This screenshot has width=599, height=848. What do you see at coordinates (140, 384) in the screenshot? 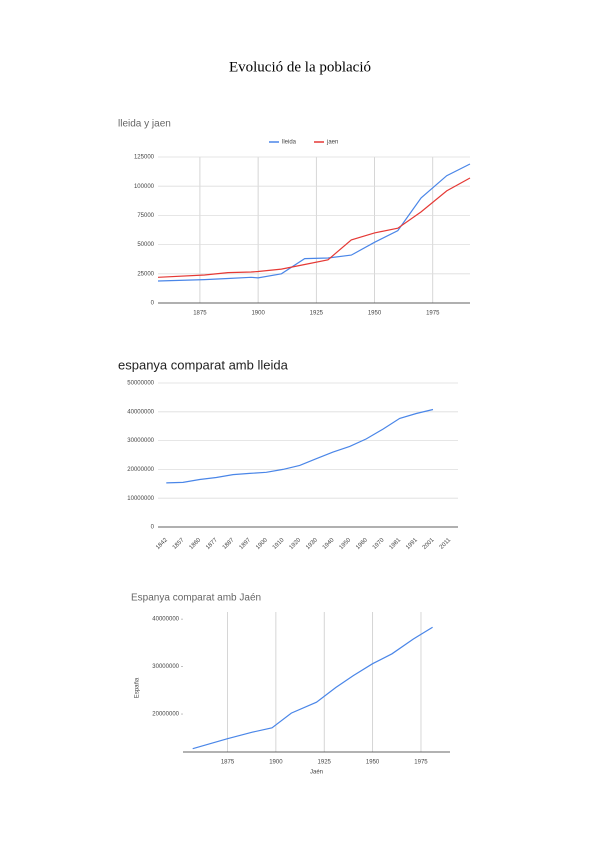
I see `y-tick-label: 50000000` at bounding box center [140, 384].